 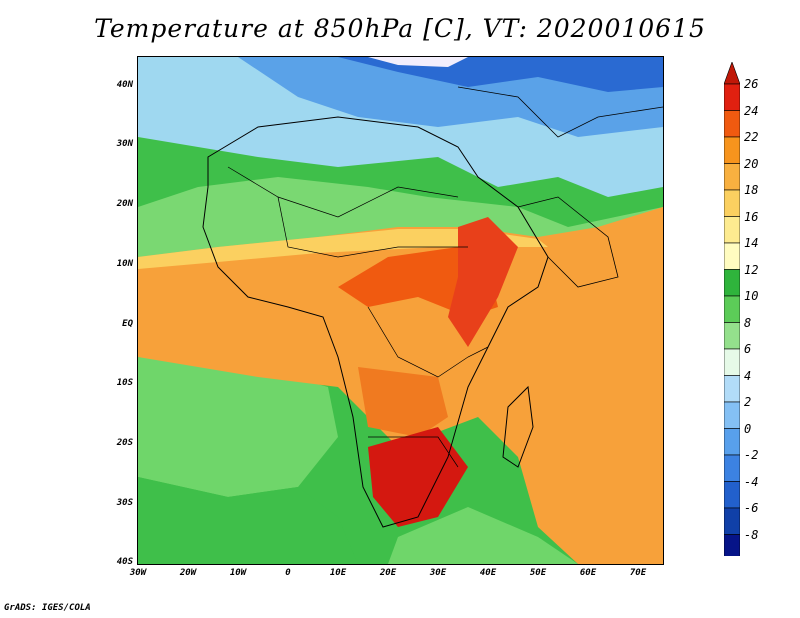 What do you see at coordinates (188, 573) in the screenshot?
I see `lon-label-20w: 20W` at bounding box center [188, 573].